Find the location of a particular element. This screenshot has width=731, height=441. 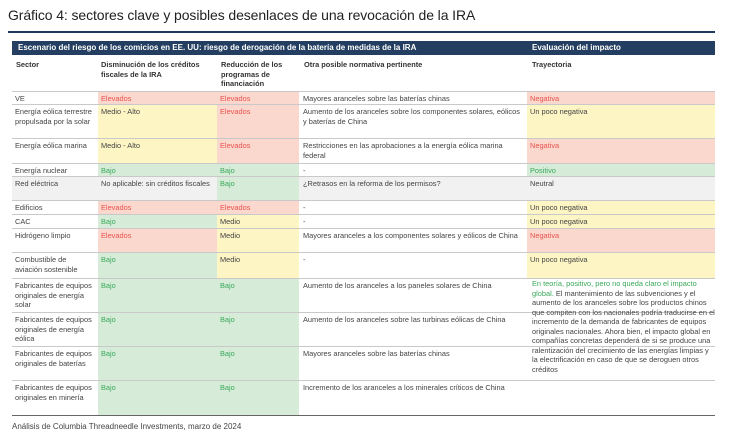

row-shade is located at coordinates (363, 189).